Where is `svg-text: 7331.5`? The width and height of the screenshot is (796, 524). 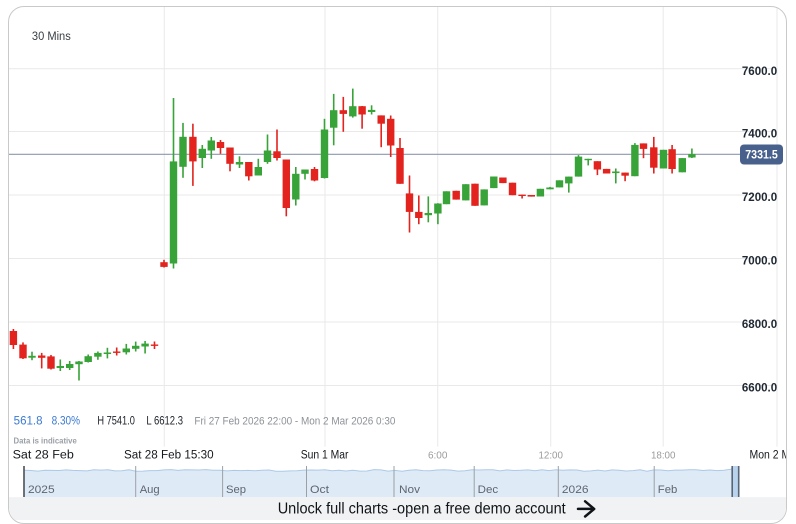 svg-text: 7331.5 is located at coordinates (761, 156).